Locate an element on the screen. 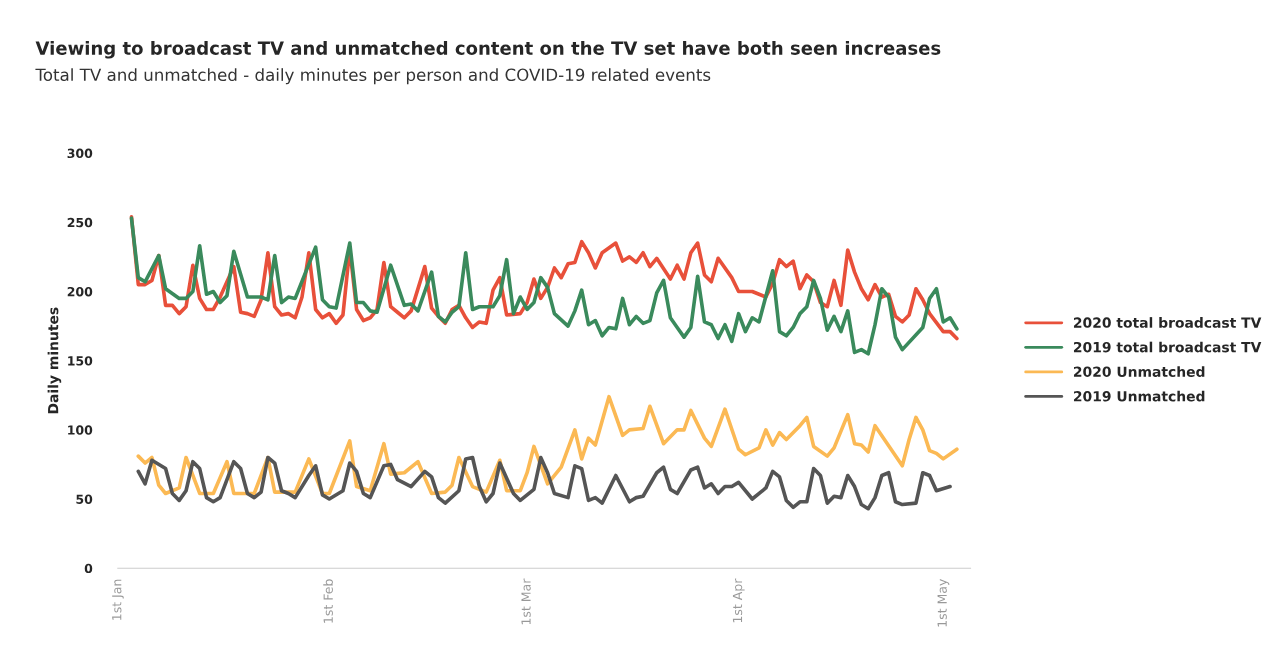  y-tick-label: 0 is located at coordinates (88, 568).